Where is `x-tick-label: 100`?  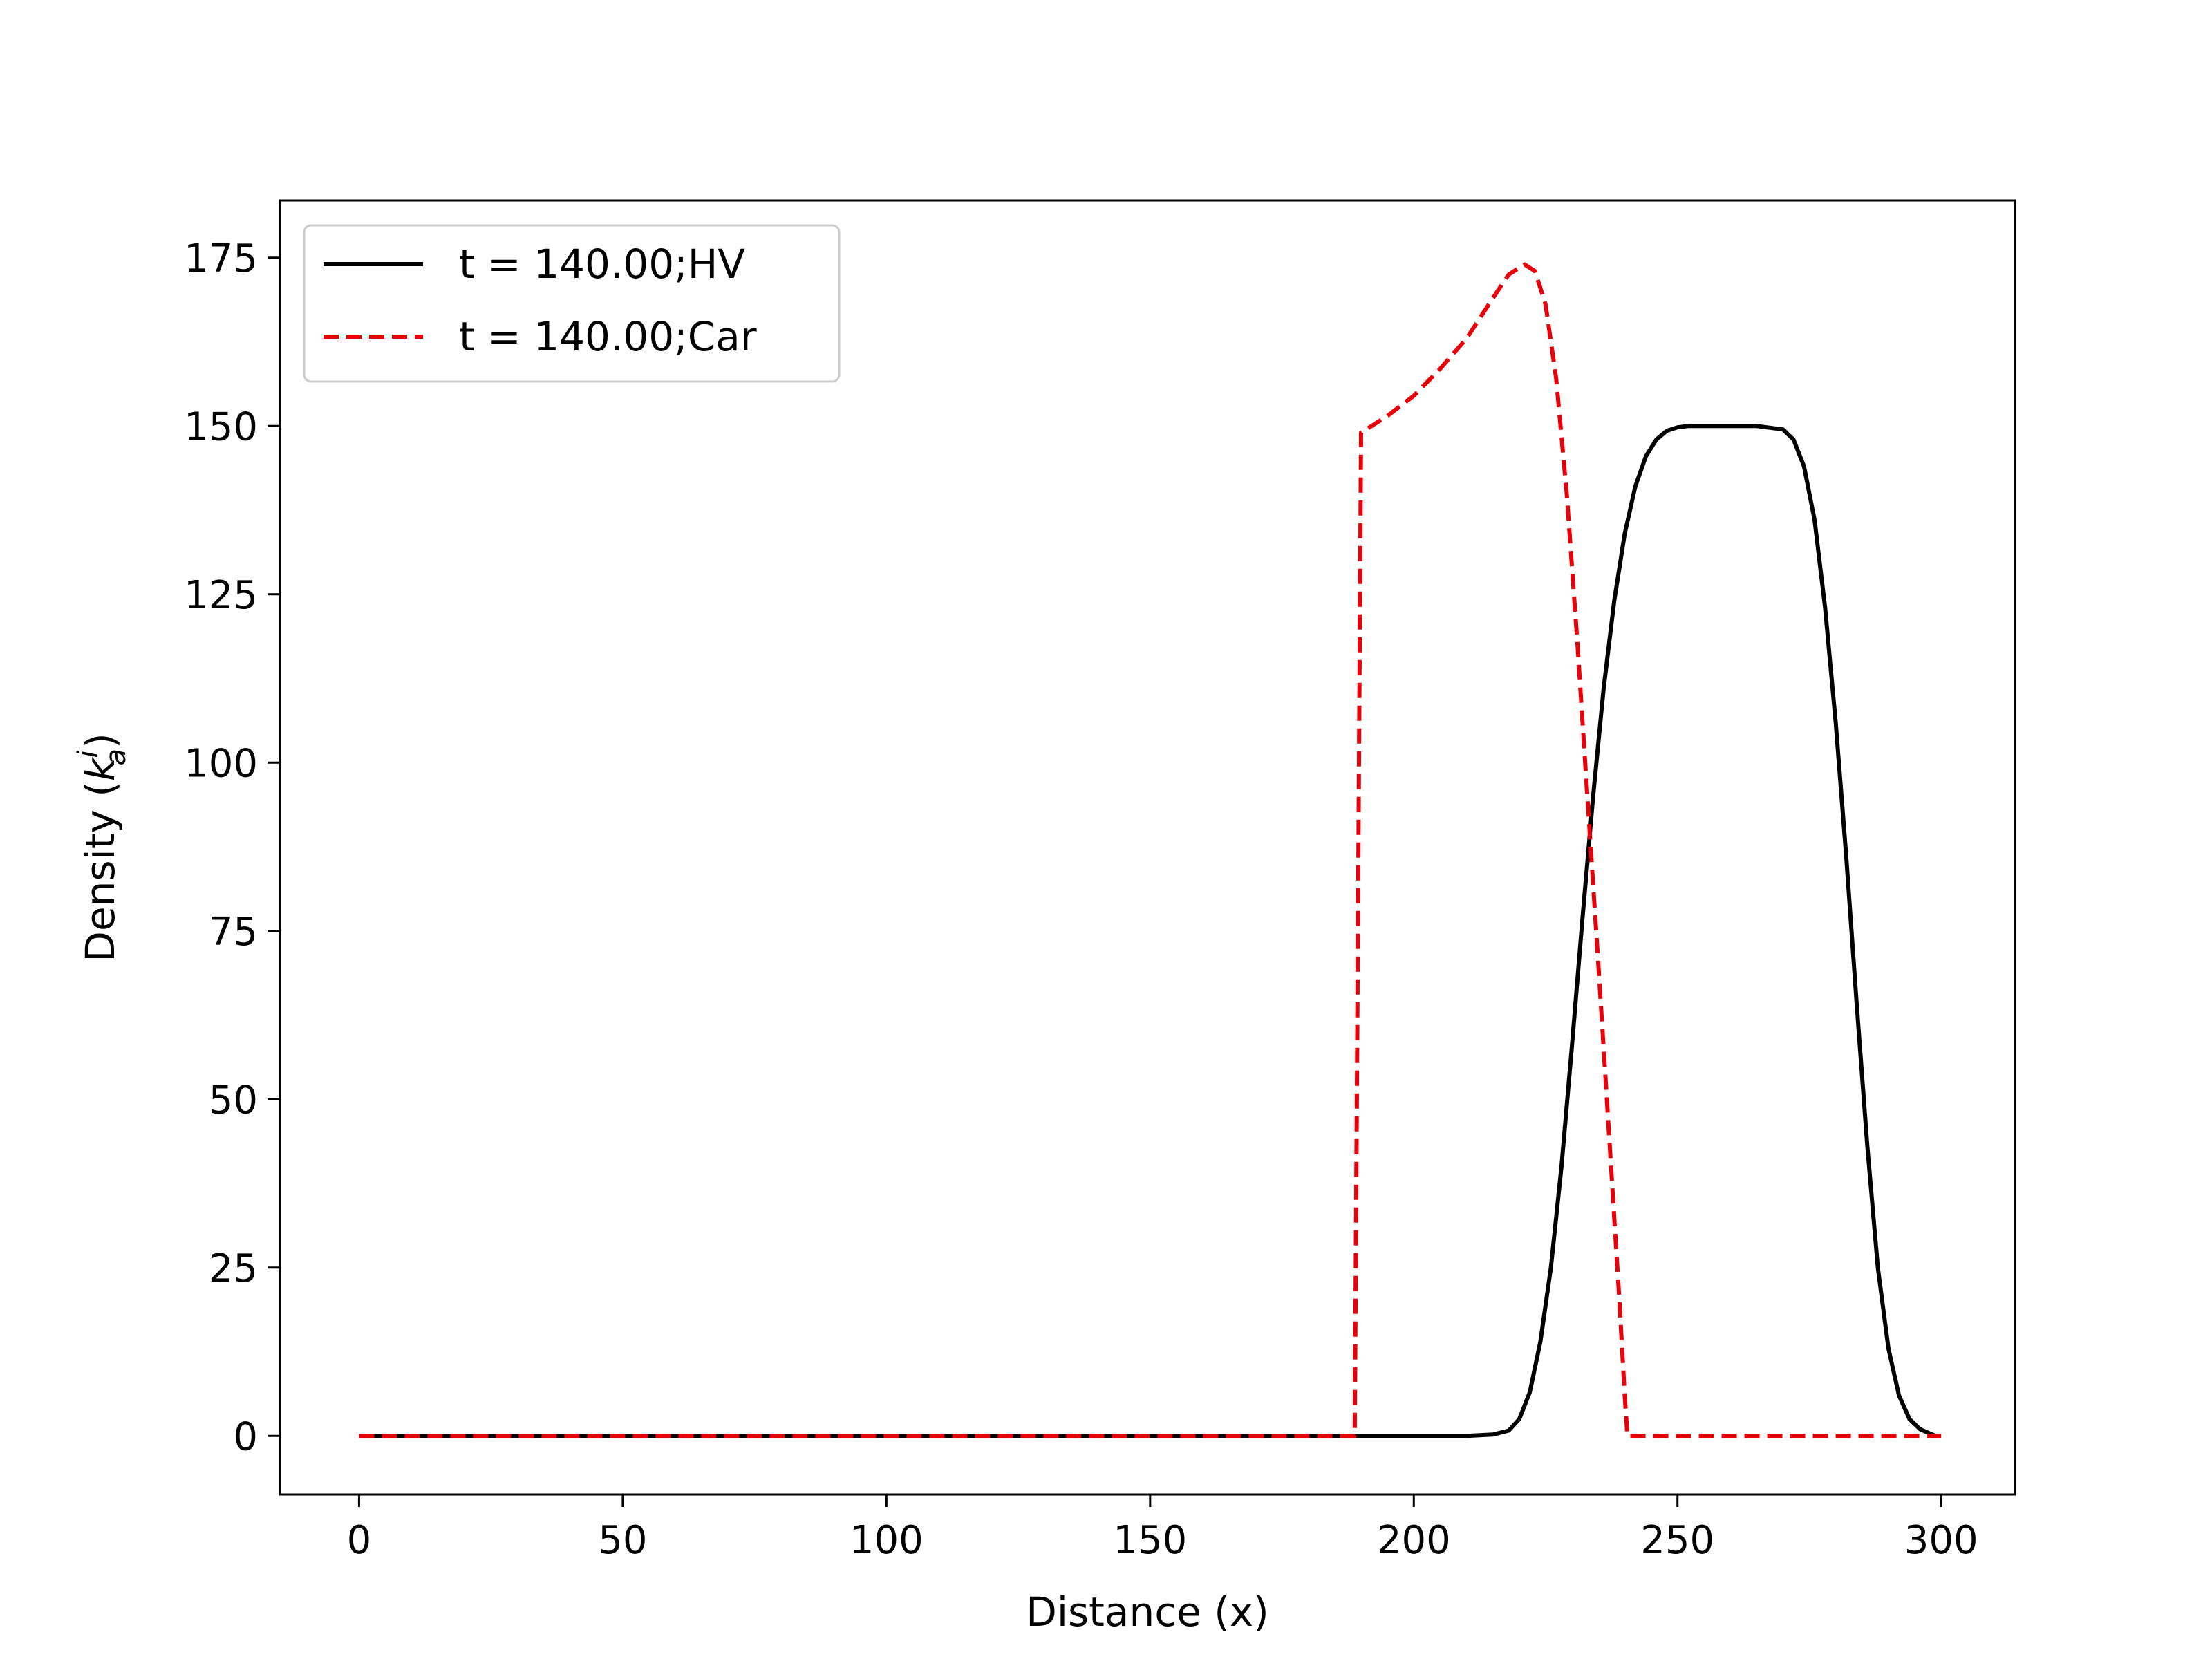 x-tick-label: 100 is located at coordinates (887, 1540).